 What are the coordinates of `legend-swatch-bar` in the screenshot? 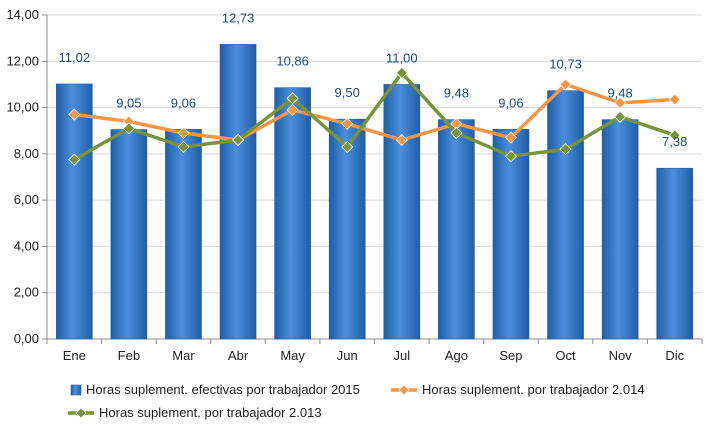 It's located at (76, 390).